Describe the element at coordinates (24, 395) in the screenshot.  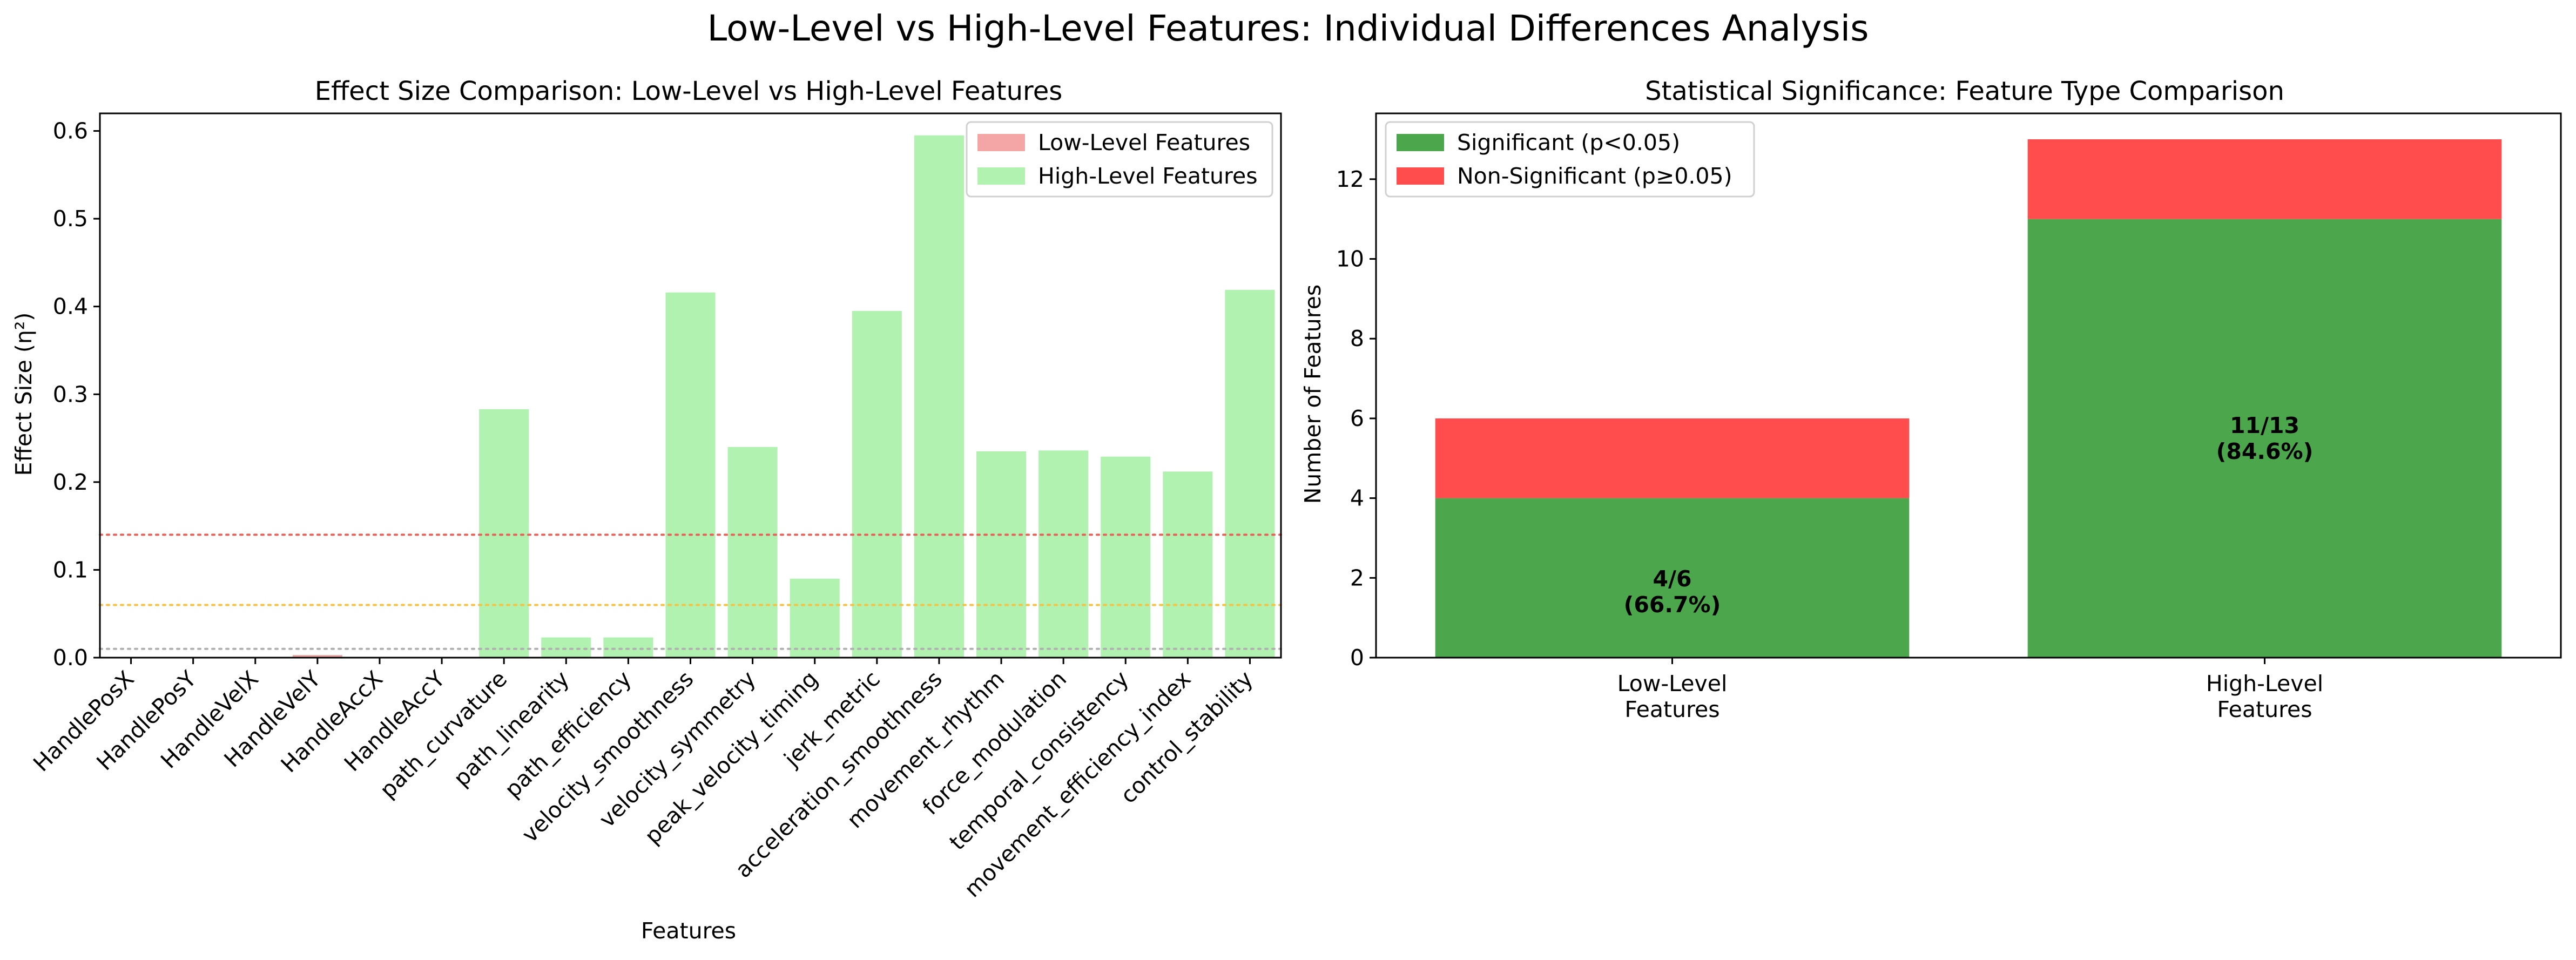
I see `left-y-axis-label: Effect Size (η²)` at that location.